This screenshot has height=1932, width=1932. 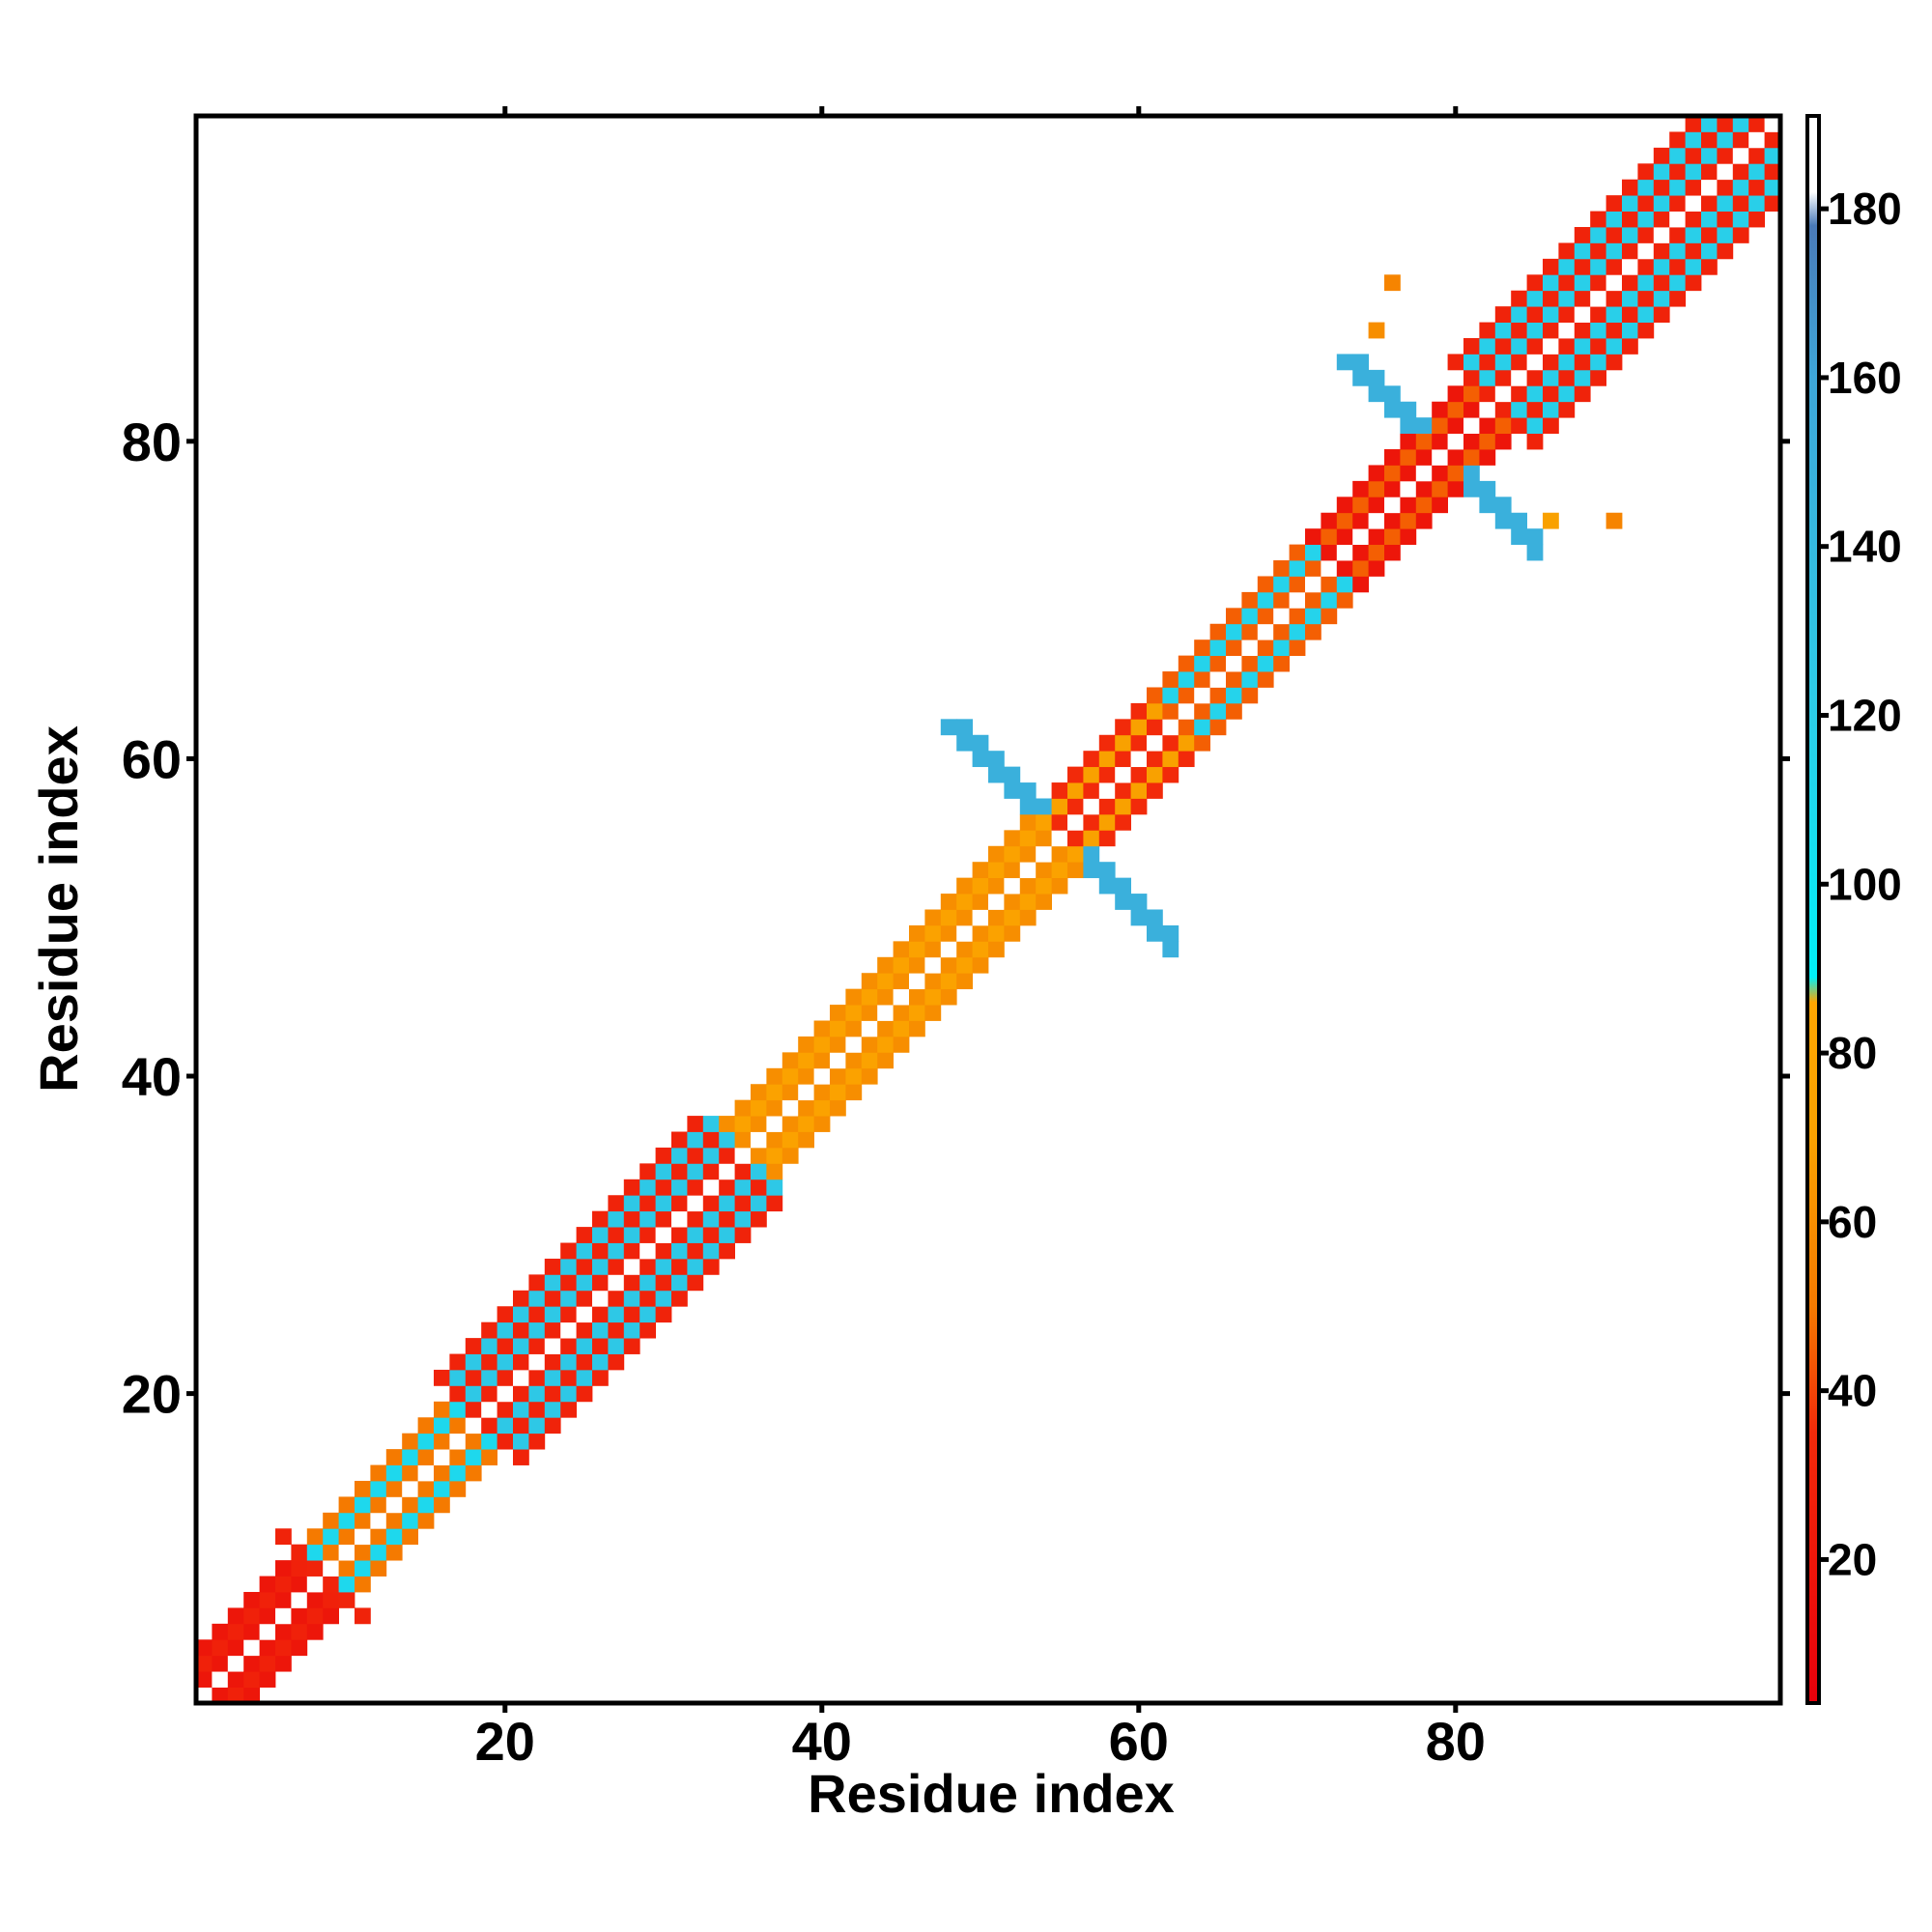 I want to click on y-tick-label: 60, so click(x=152, y=758).